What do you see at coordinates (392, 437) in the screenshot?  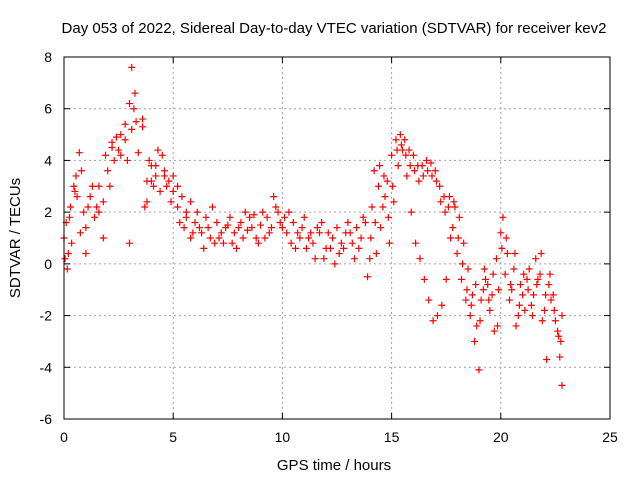 I see `x-tick-label: 15` at bounding box center [392, 437].